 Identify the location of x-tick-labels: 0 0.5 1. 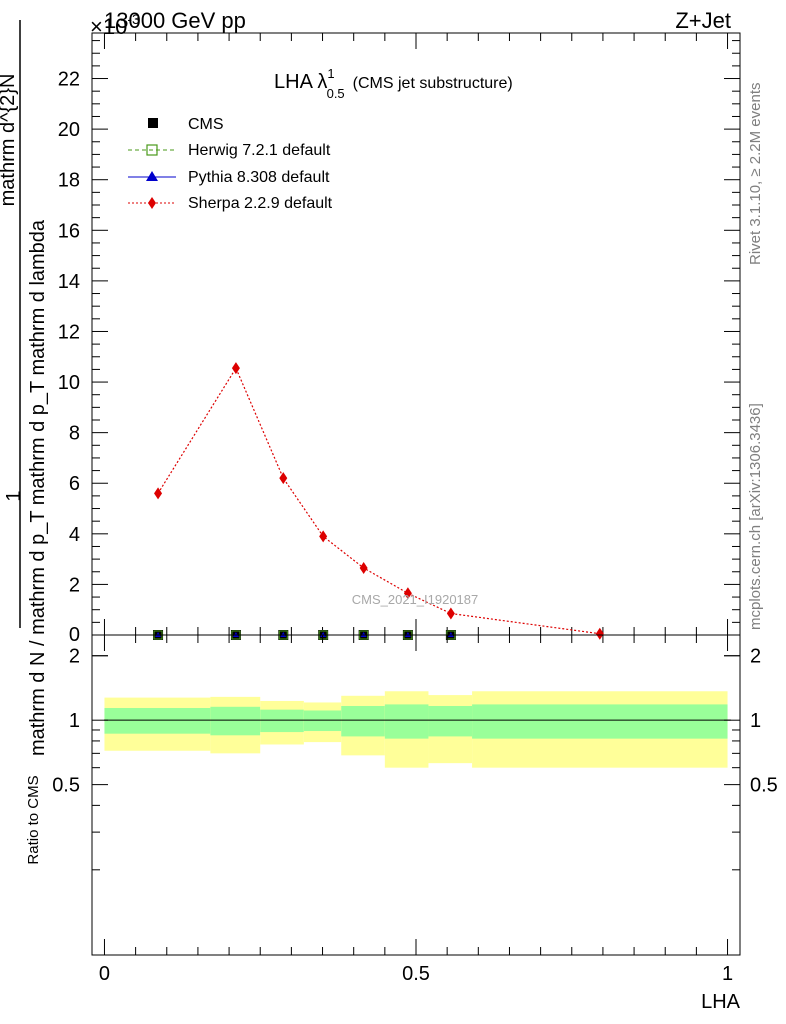
(416, 974).